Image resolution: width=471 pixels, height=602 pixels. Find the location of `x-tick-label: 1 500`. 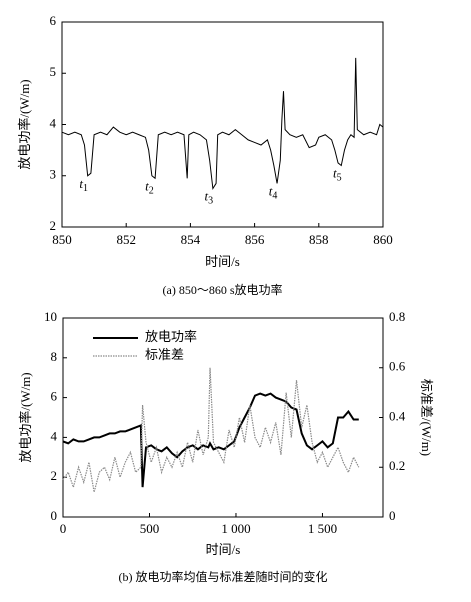

x-tick-label: 1 500 is located at coordinates (322, 528).